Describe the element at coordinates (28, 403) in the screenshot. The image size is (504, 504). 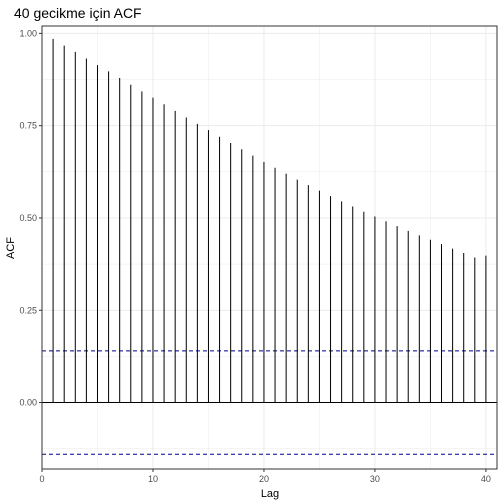
I see `y-tick-label: 0.00` at that location.